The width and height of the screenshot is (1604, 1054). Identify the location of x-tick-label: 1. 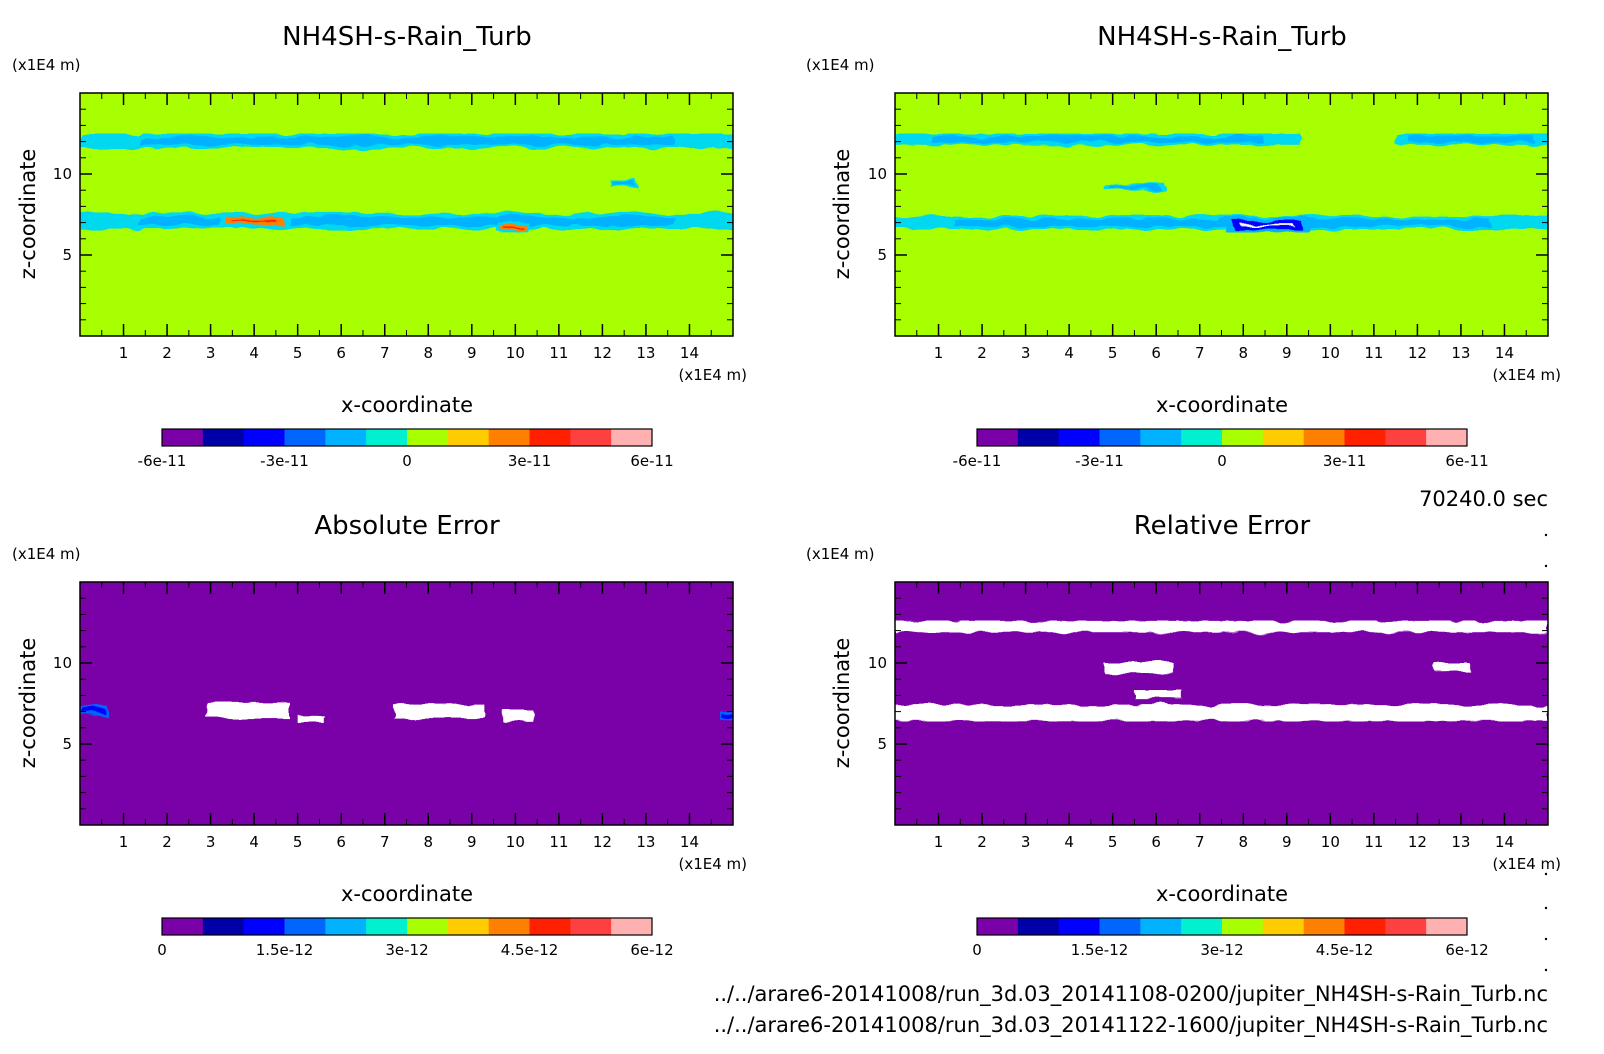
(939, 842).